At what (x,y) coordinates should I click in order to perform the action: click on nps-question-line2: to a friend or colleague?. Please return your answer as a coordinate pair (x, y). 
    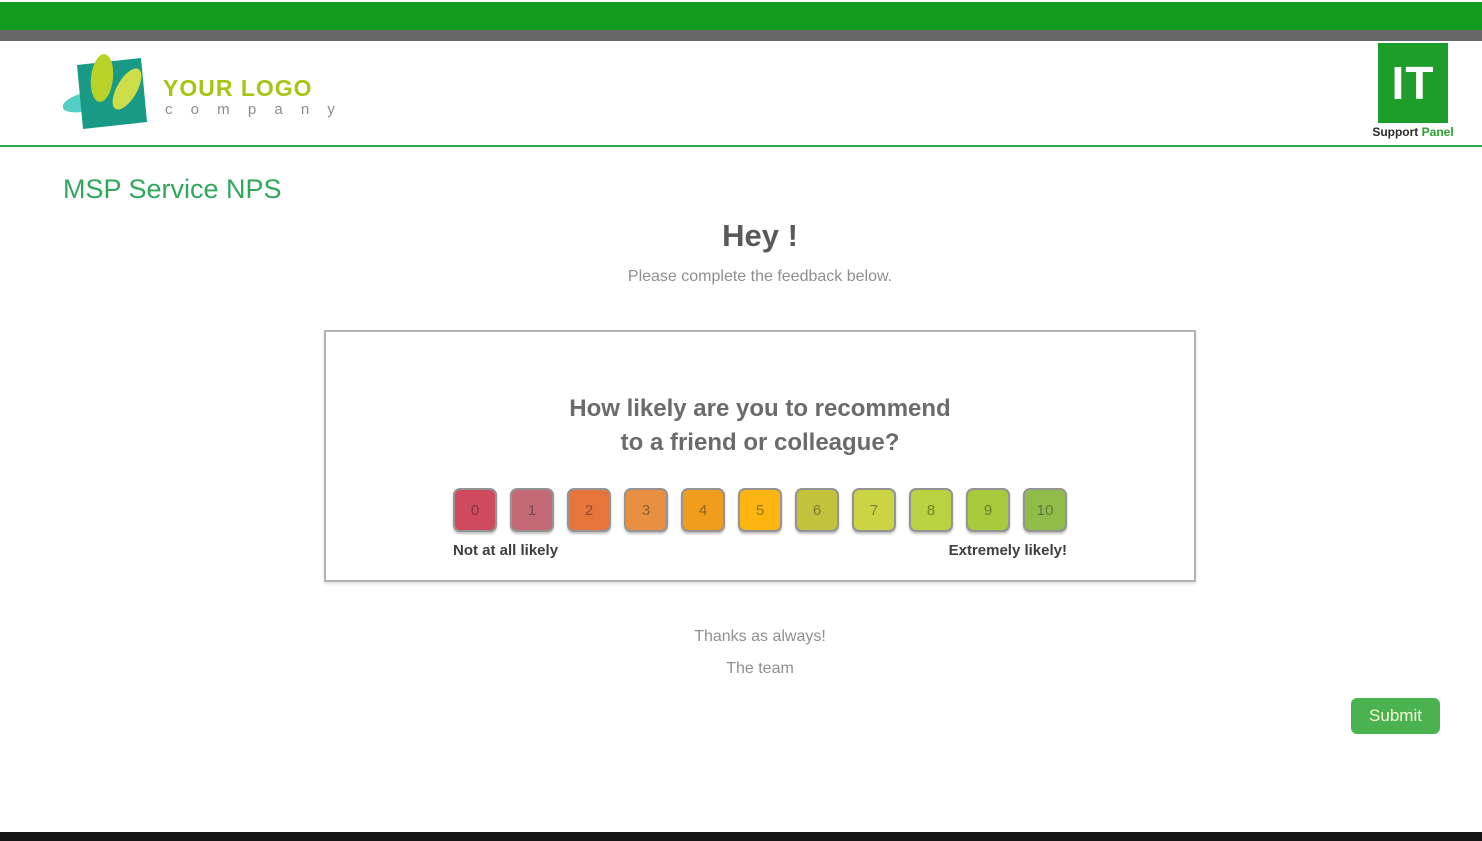
    Looking at the image, I should click on (760, 442).